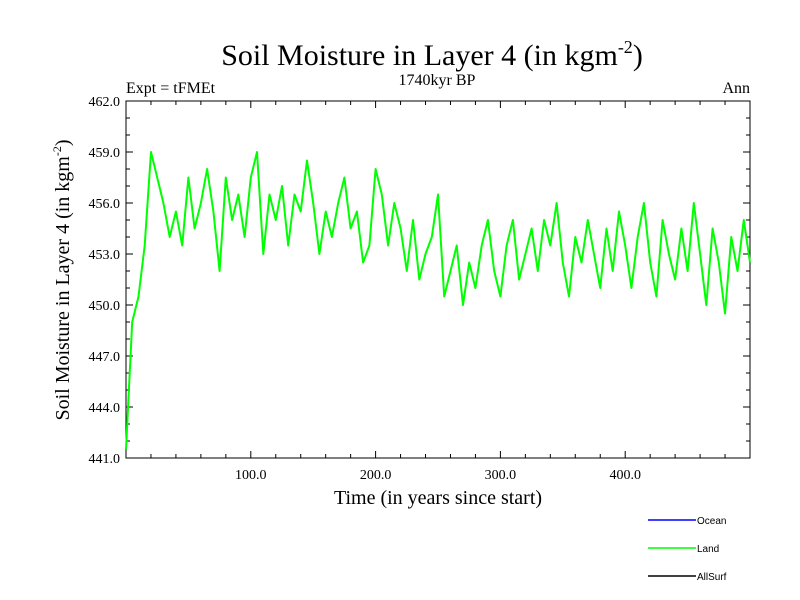 Image resolution: width=800 pixels, height=600 pixels. I want to click on y-tick-label: 456.0, so click(105, 204).